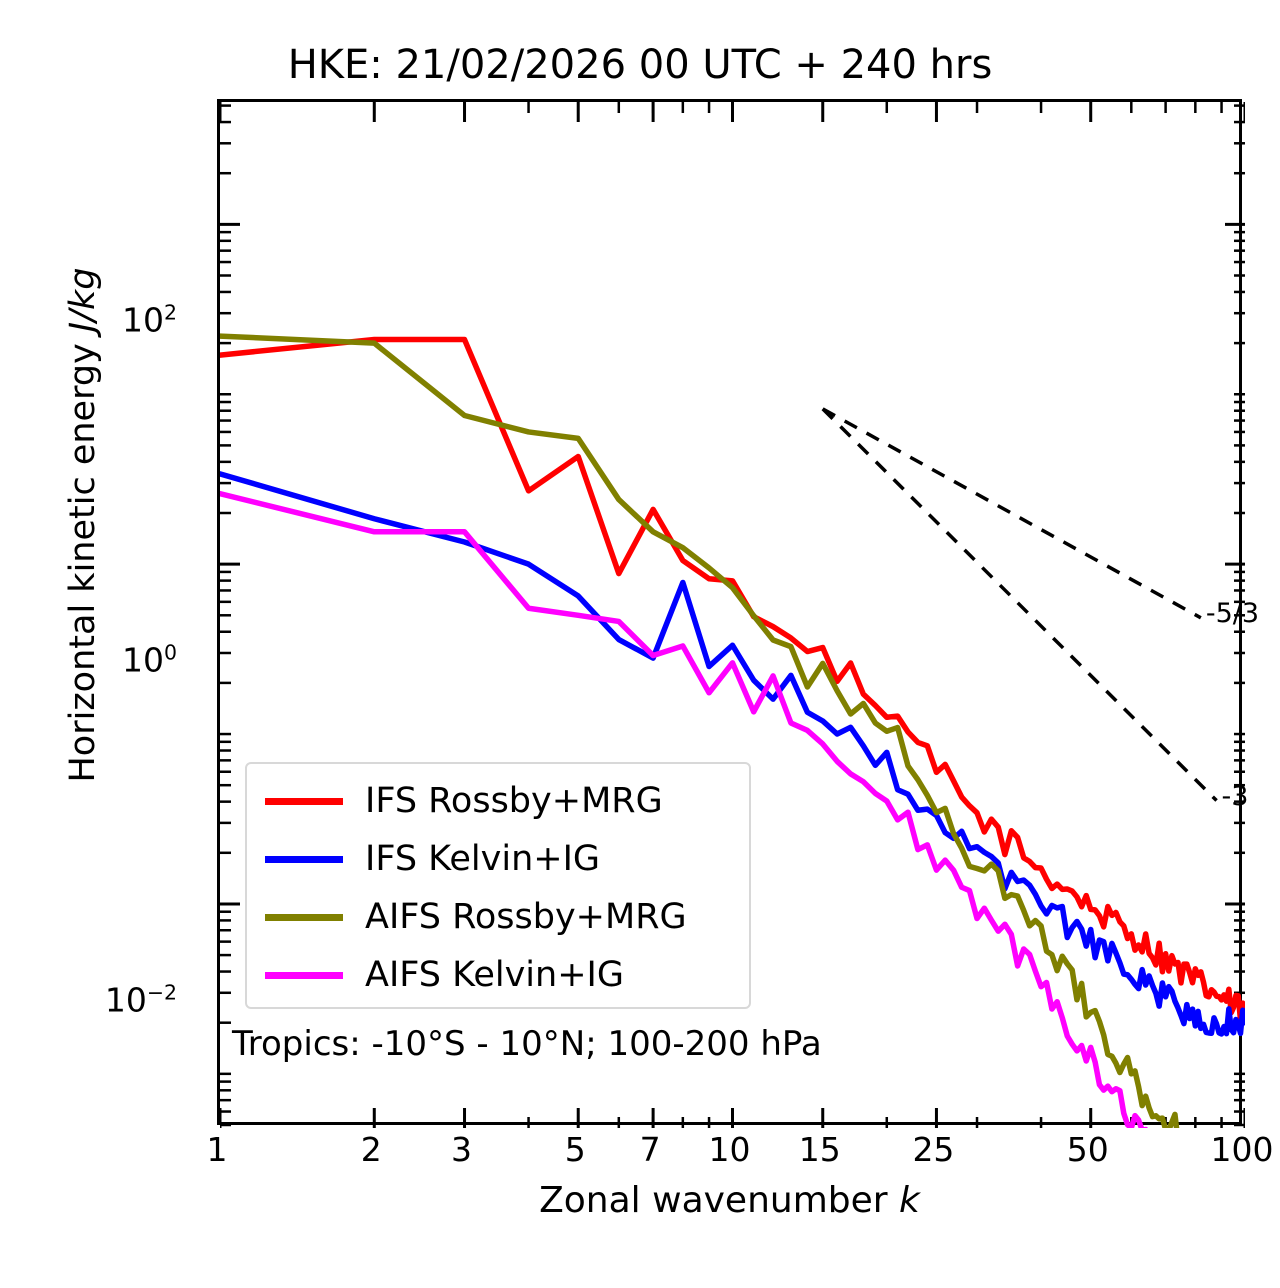 Image resolution: width=1280 pixels, height=1288 pixels. What do you see at coordinates (729, 1149) in the screenshot?
I see `x-tick-label-10: 10` at bounding box center [729, 1149].